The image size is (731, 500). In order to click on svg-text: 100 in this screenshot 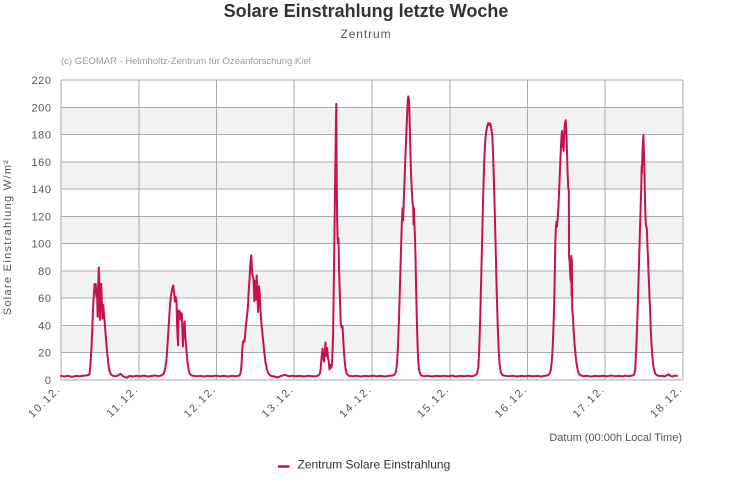, I will do `click(41, 245)`.